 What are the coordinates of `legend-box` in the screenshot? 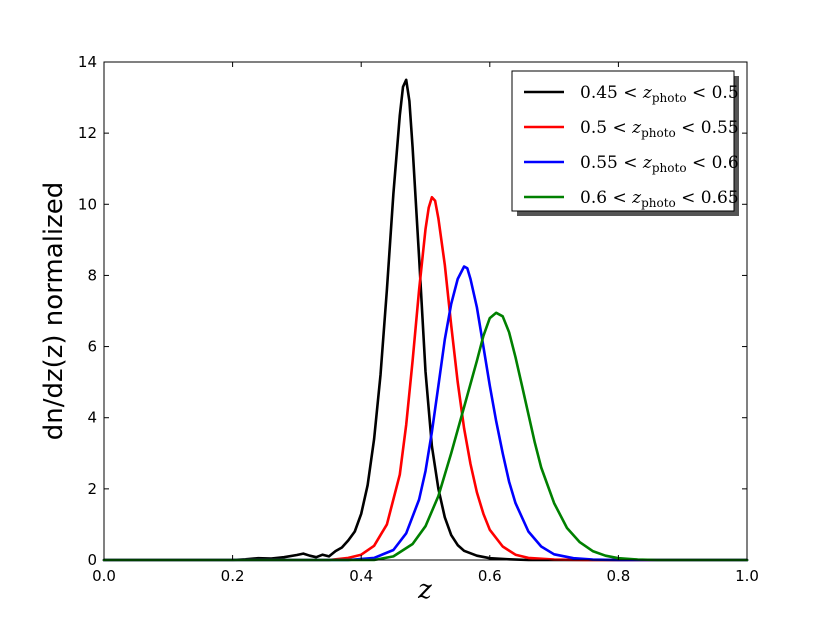 It's located at (623, 141).